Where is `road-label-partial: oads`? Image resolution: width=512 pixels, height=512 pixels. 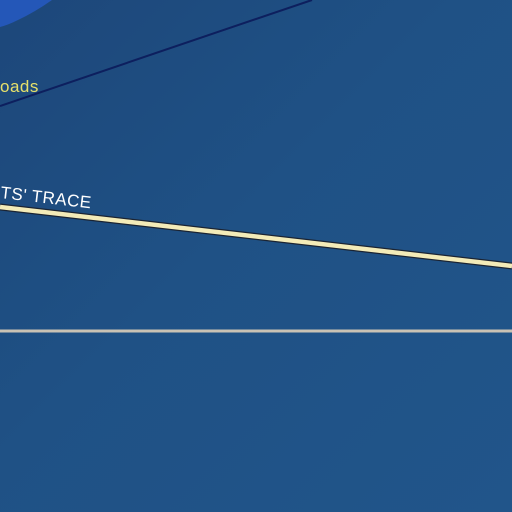 road-label-partial: oads is located at coordinates (19, 86).